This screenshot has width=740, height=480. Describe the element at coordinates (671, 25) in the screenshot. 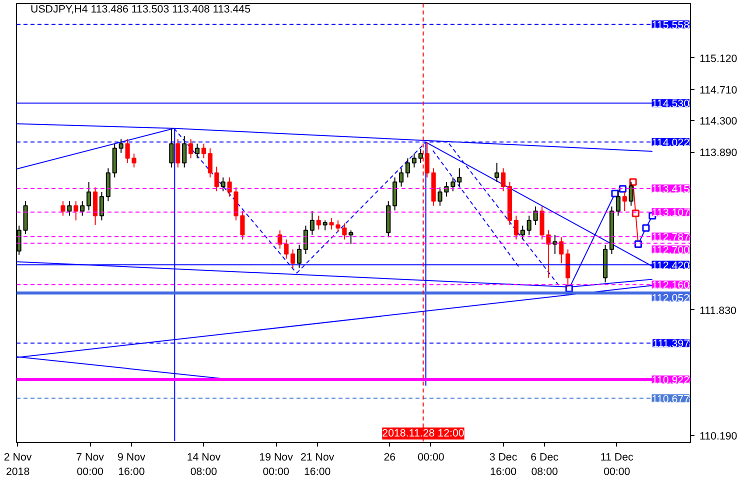

I see `ref-line-label: 115.558` at that location.